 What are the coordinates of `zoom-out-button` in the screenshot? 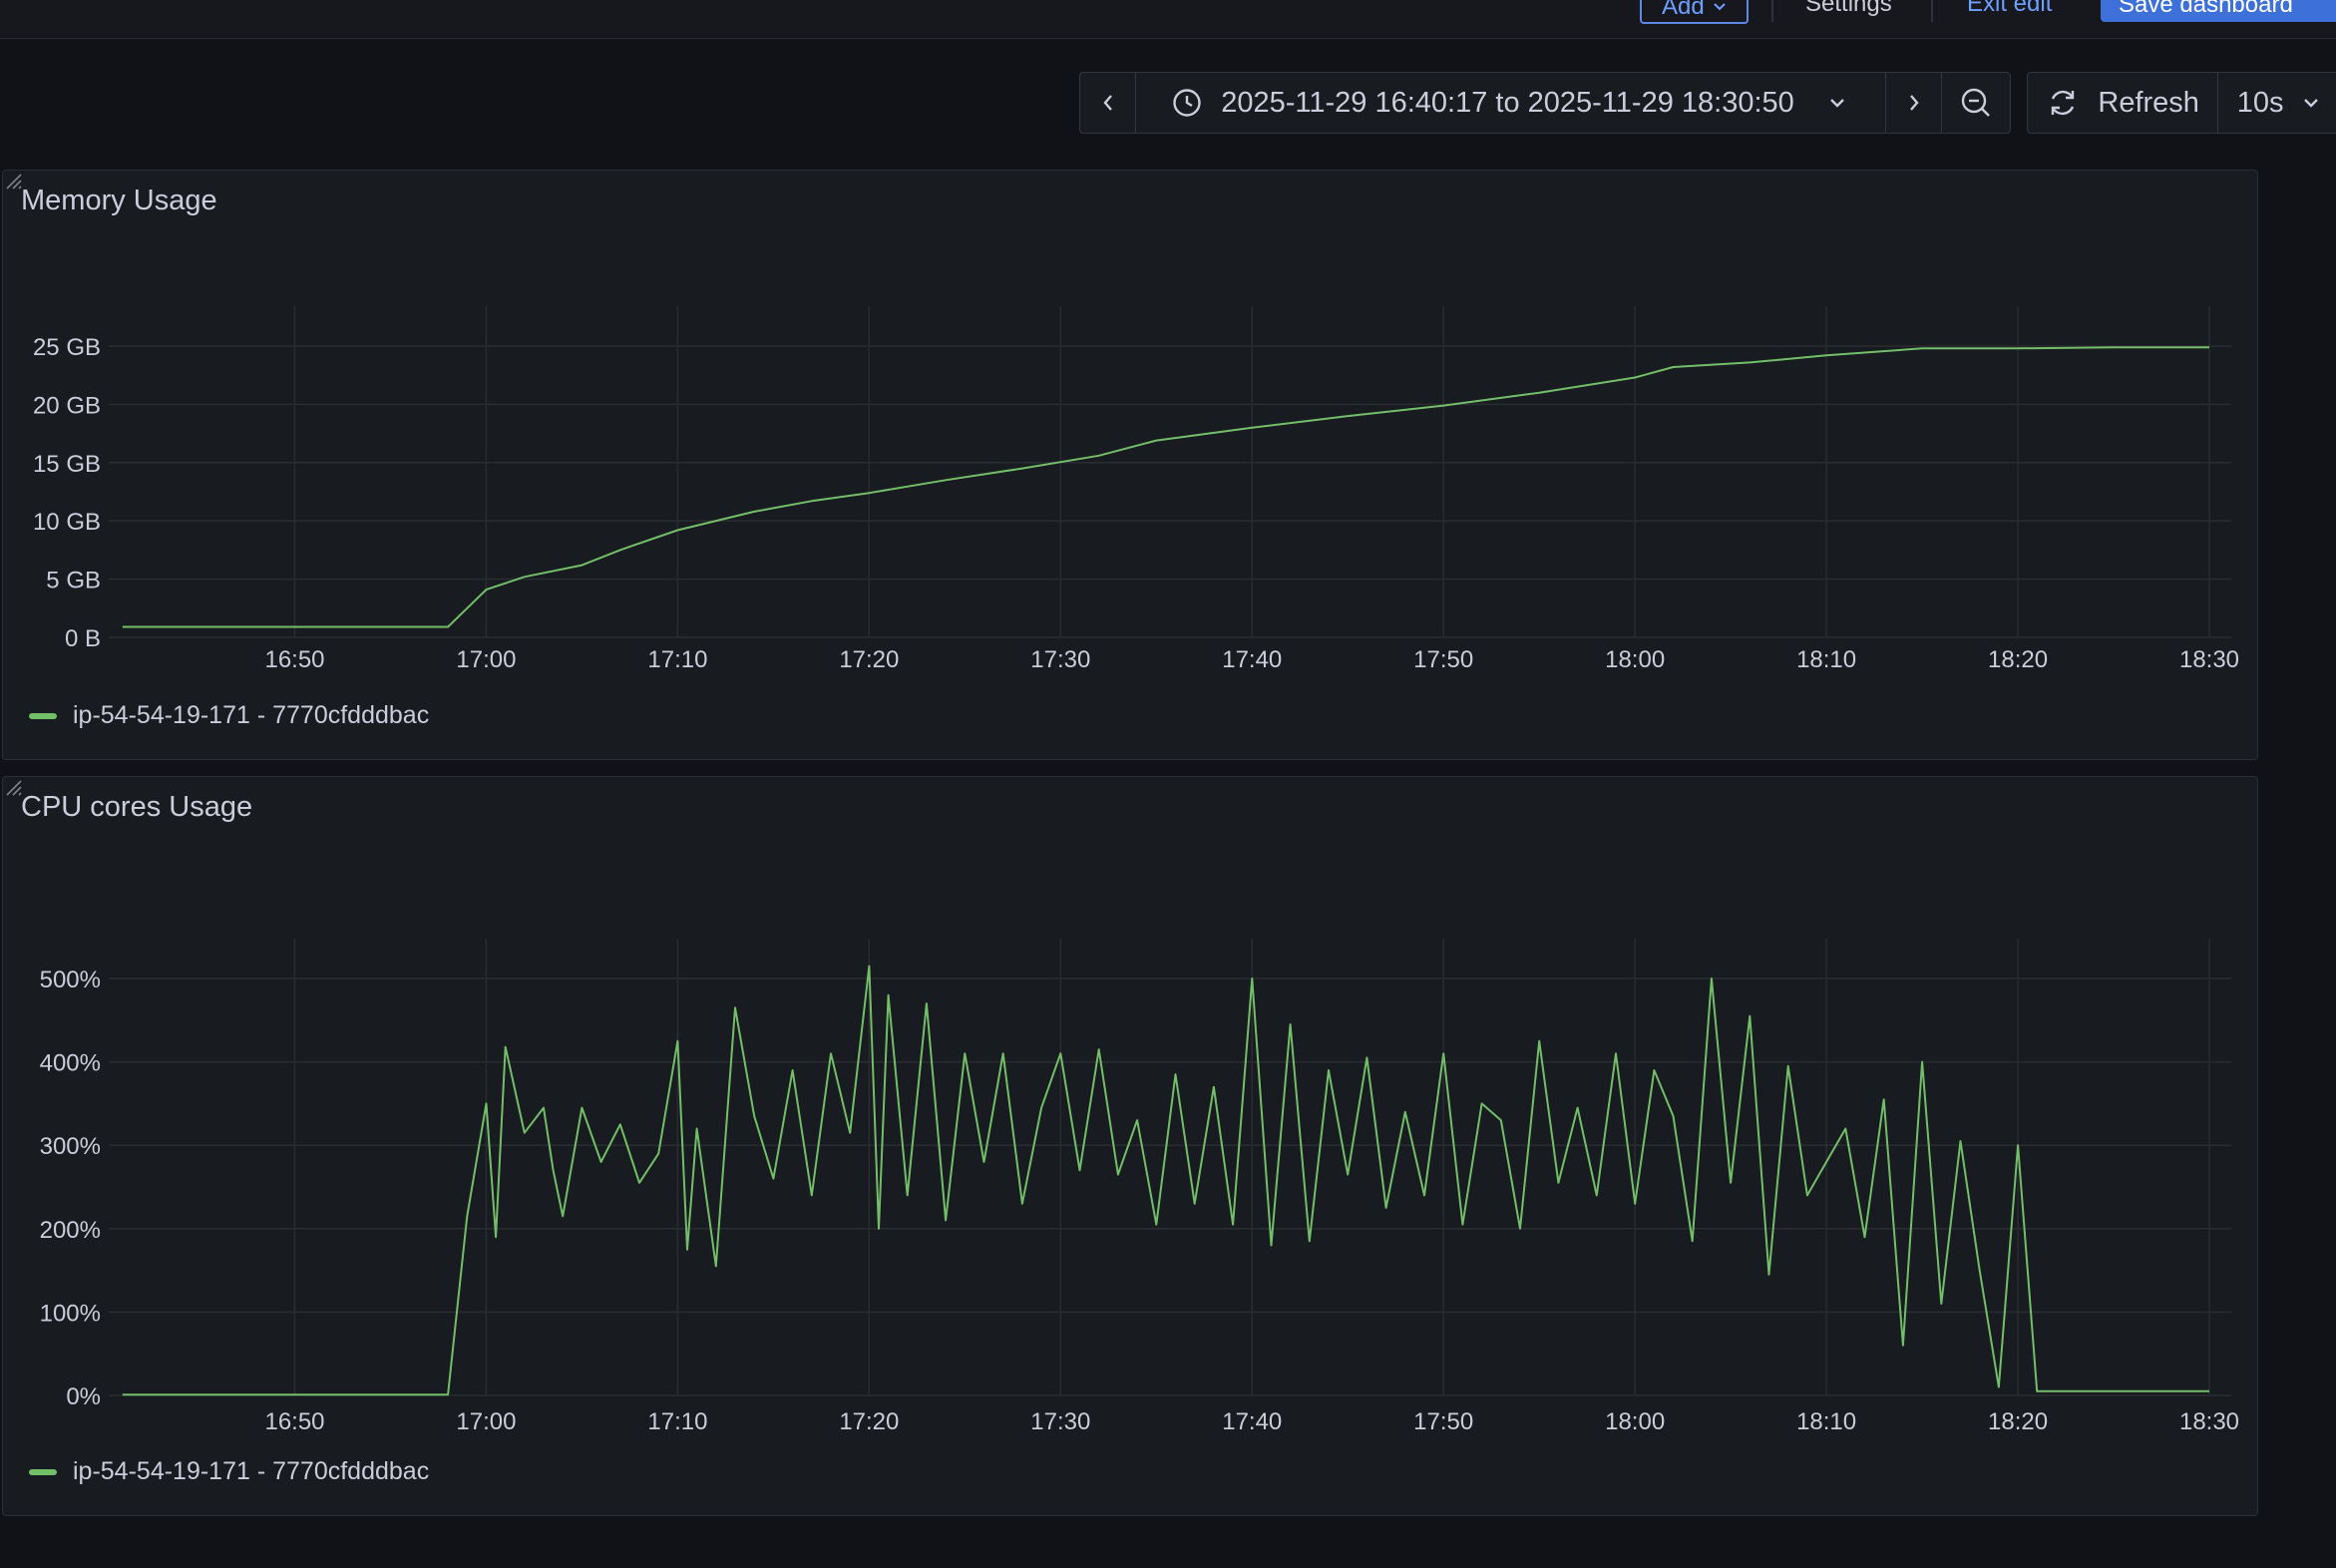 It's located at (1976, 103).